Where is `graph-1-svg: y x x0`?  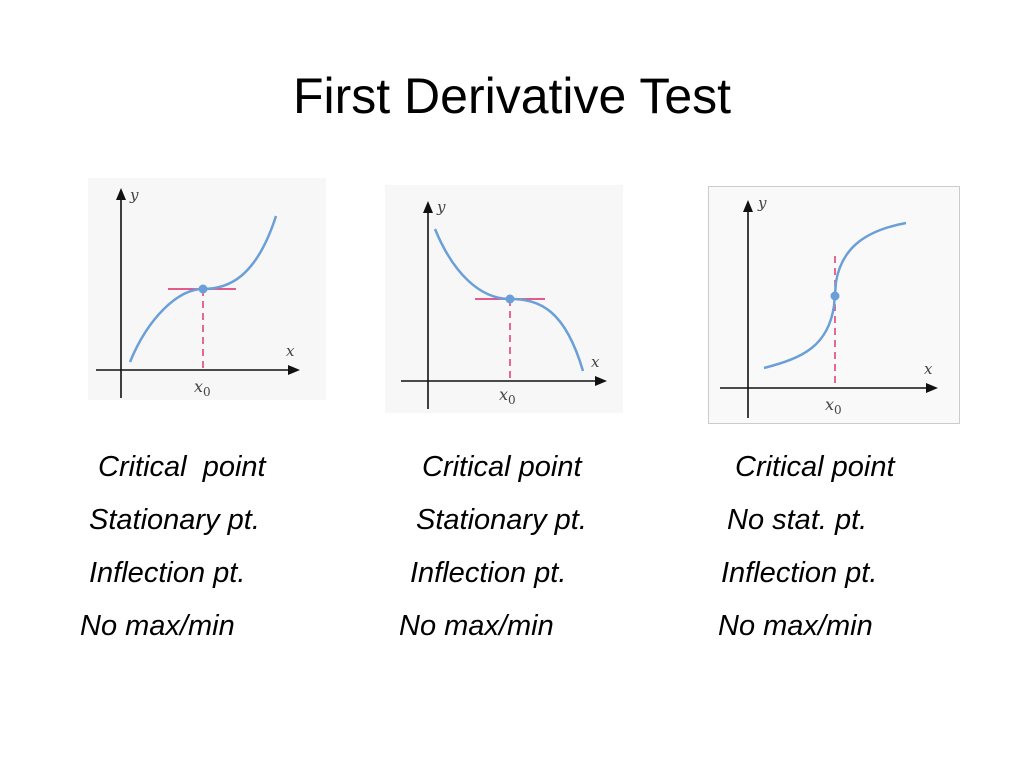 graph-1-svg: y x x0 is located at coordinates (207, 289).